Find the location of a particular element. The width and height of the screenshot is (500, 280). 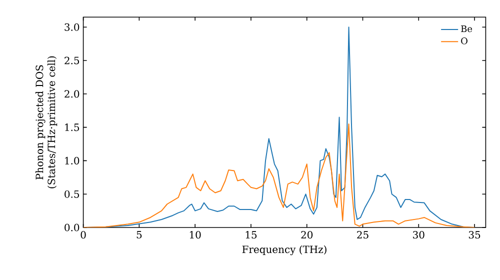

y-tick-label: 1.0 is located at coordinates (72, 160).